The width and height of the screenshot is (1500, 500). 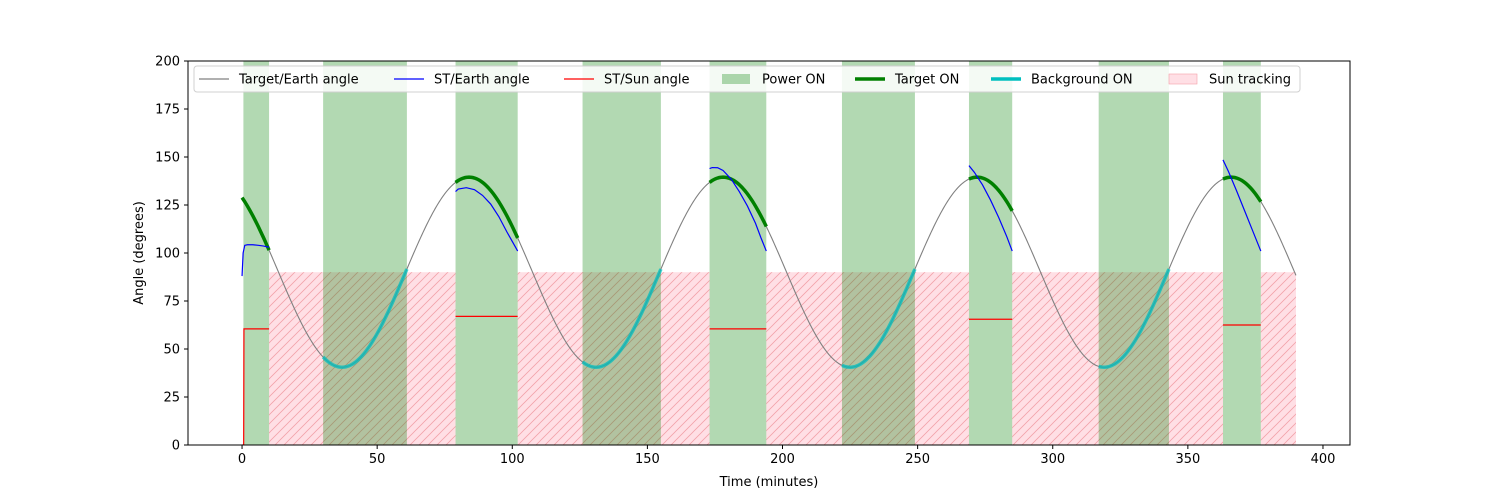 What do you see at coordinates (769, 482) in the screenshot?
I see `x-axis-label: Time (minutes)` at bounding box center [769, 482].